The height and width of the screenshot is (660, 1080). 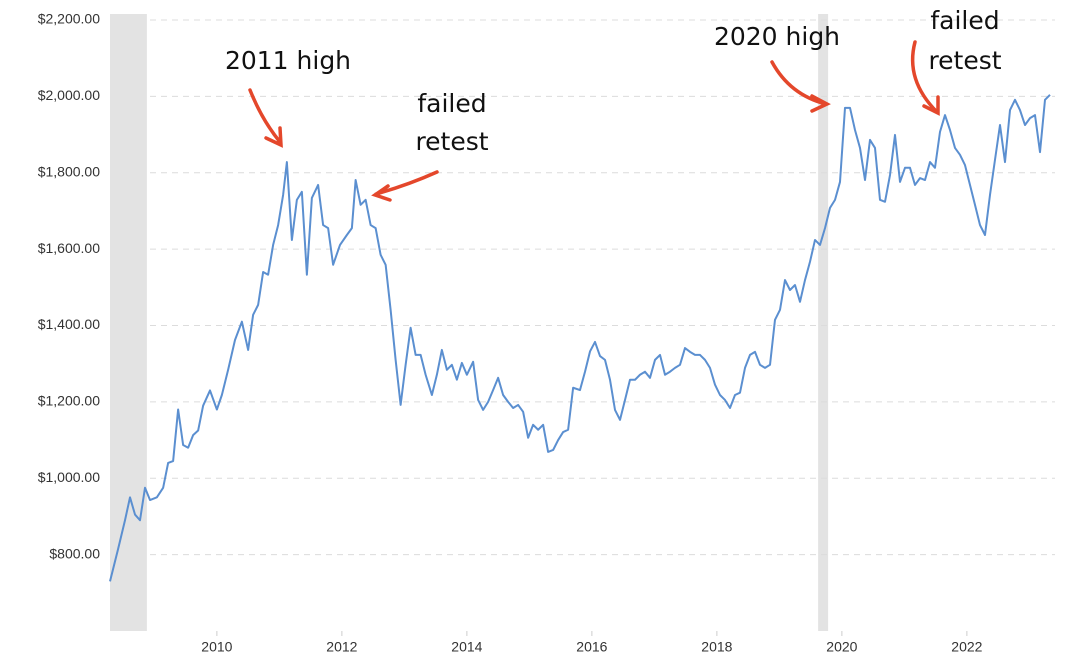 I want to click on x-tick-label: 2016, so click(x=591, y=647).